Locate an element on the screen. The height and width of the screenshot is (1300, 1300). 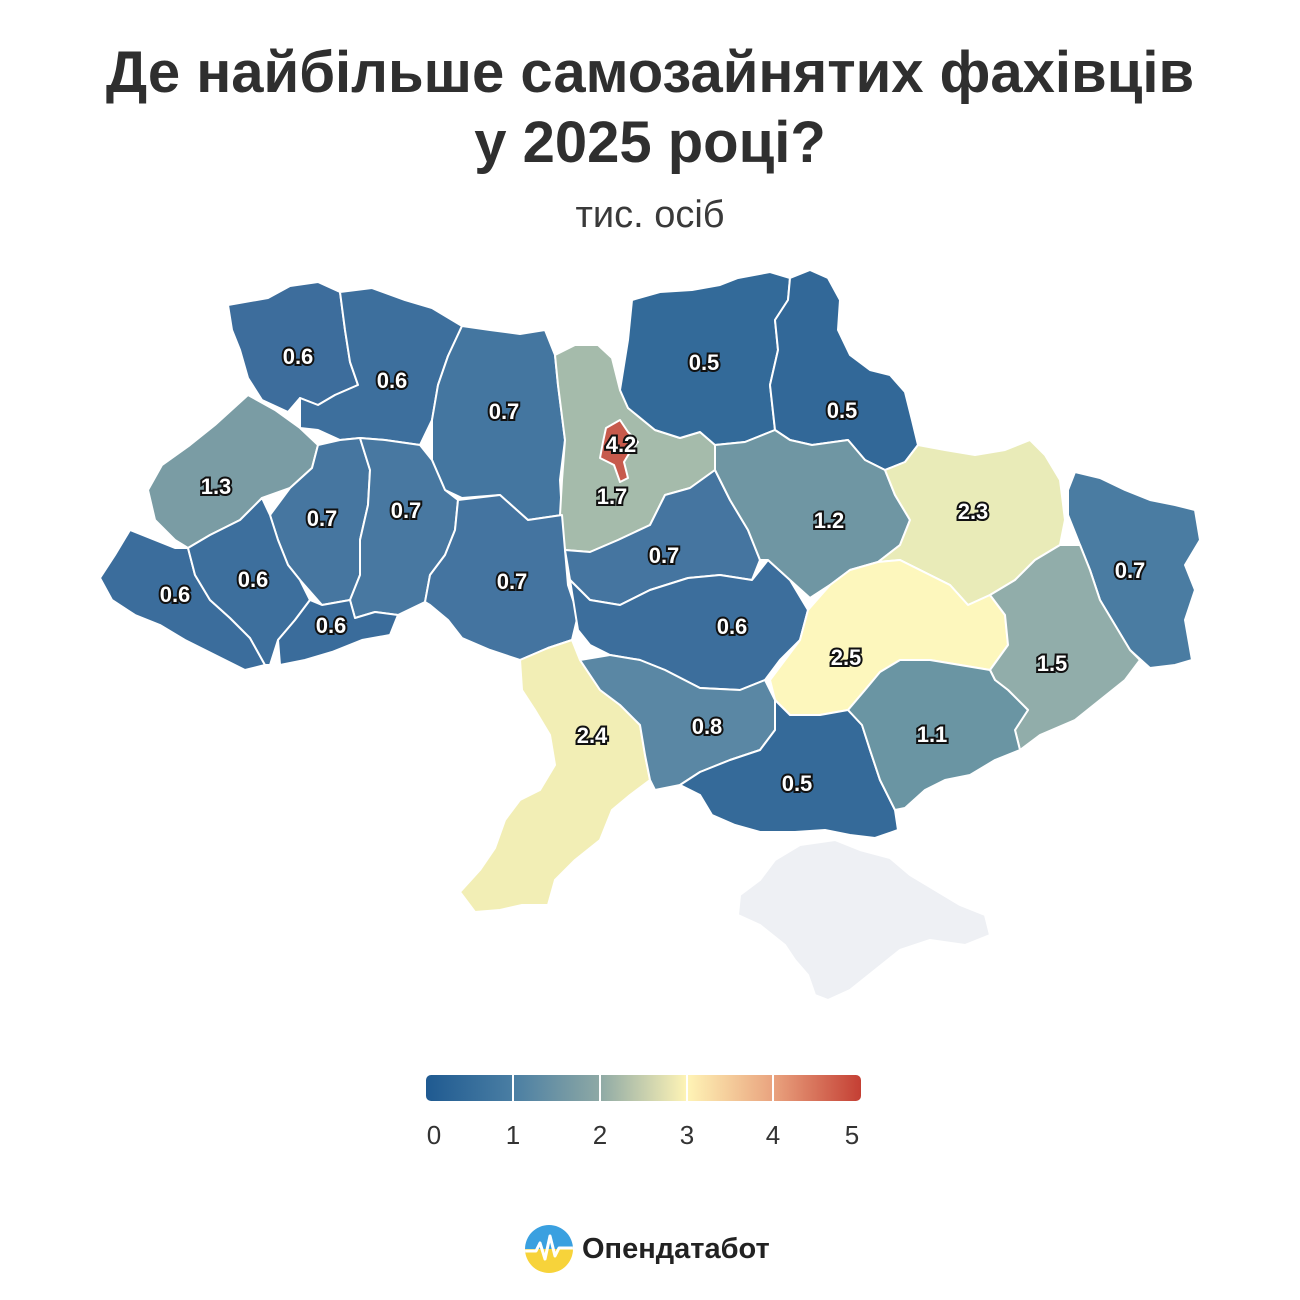
ternopil-region-value-label: 0.7 is located at coordinates (322, 518).